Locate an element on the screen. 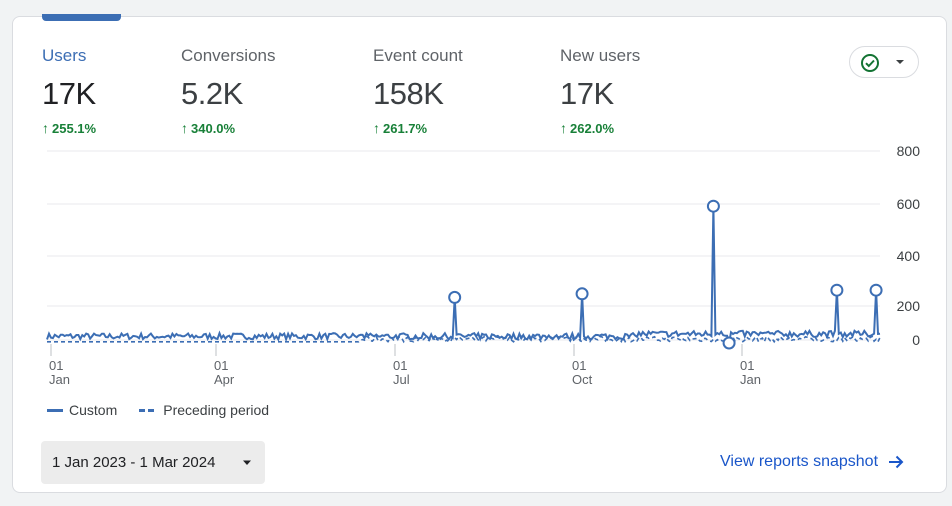 The width and height of the screenshot is (952, 506). y-tick-label: 800 is located at coordinates (909, 151).